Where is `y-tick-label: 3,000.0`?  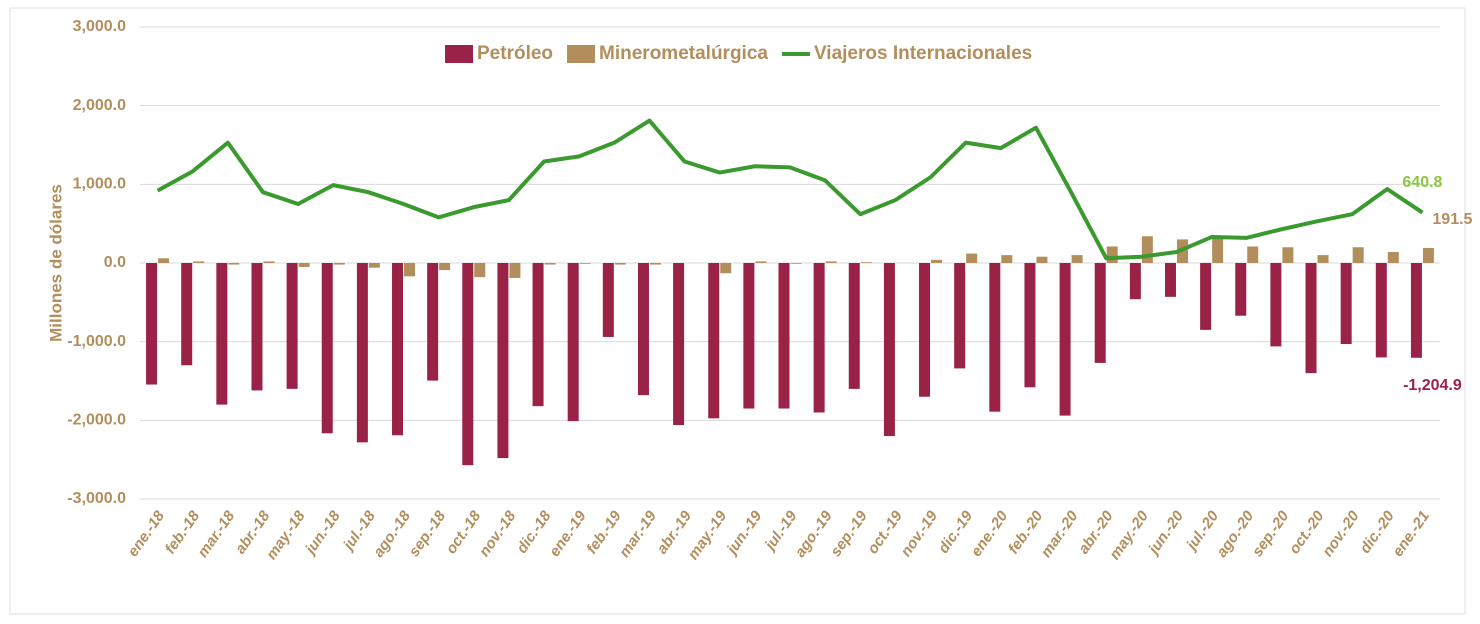 y-tick-label: 3,000.0 is located at coordinates (99, 26).